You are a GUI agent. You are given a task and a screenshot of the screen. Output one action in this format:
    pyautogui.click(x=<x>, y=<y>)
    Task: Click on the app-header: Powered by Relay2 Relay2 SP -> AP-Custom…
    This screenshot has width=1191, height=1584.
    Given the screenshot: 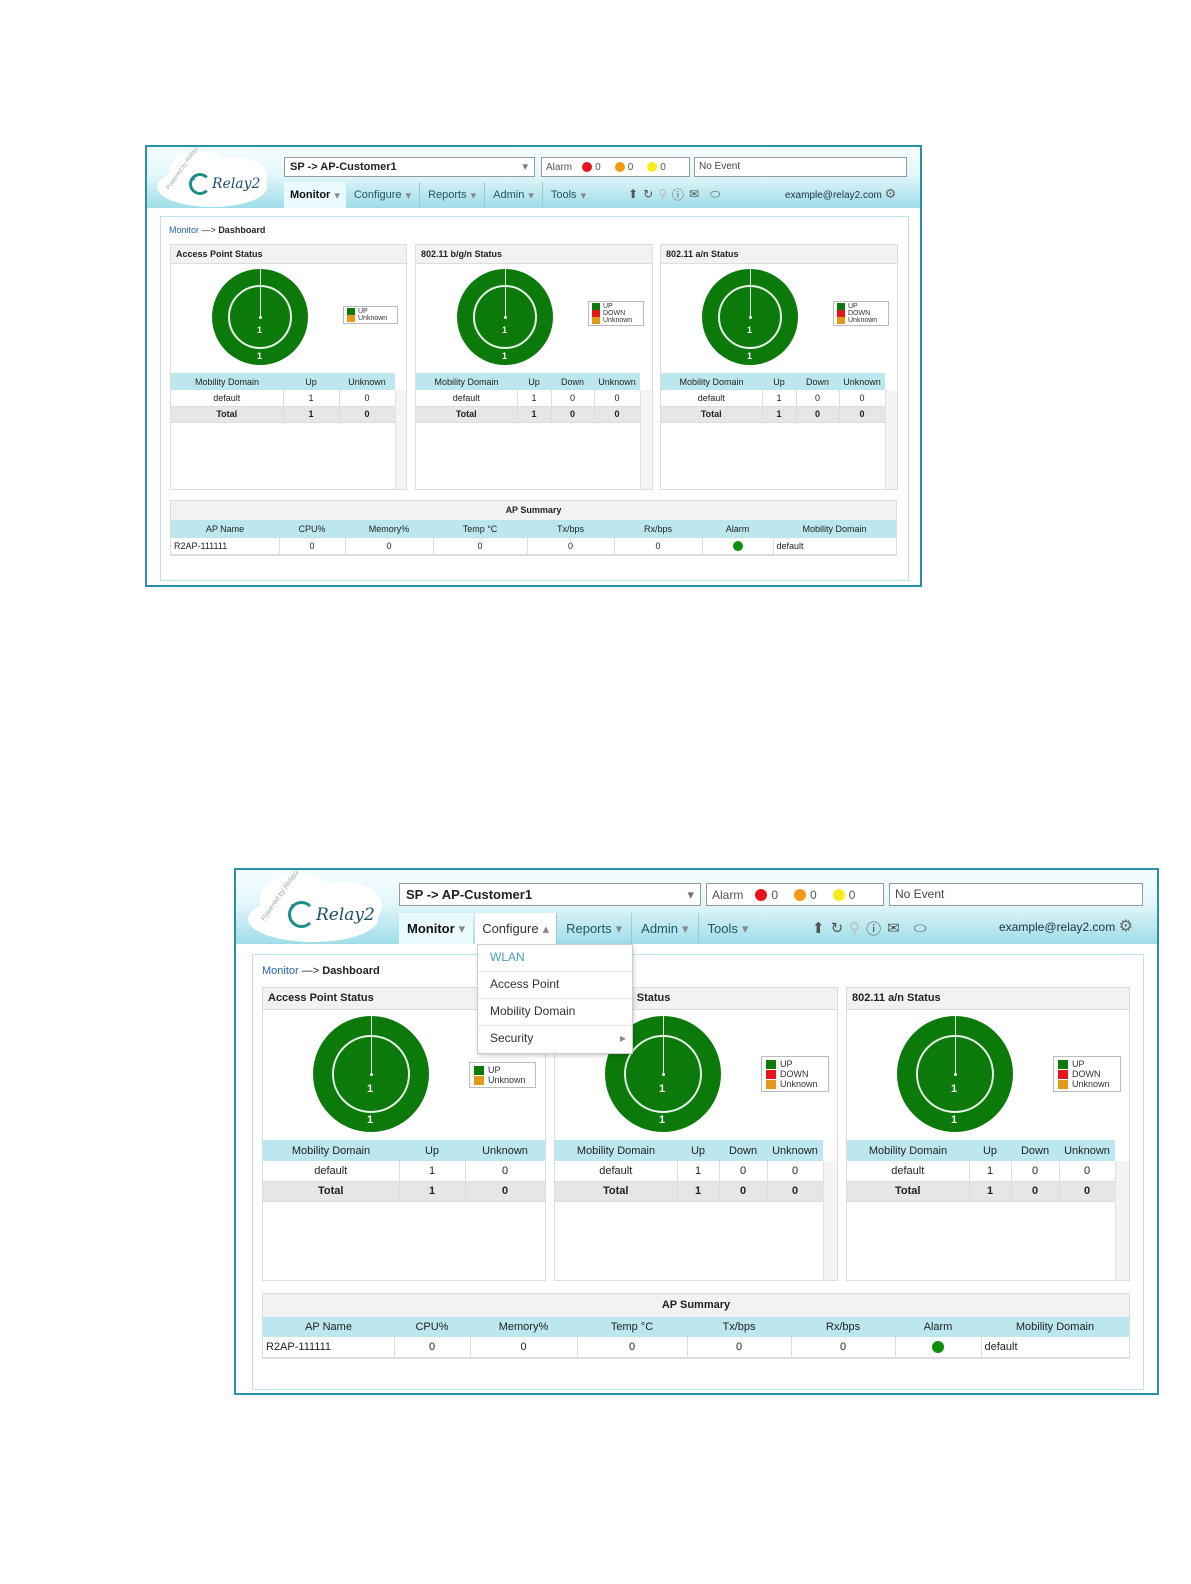 What is the action you would take?
    pyautogui.click(x=533, y=177)
    